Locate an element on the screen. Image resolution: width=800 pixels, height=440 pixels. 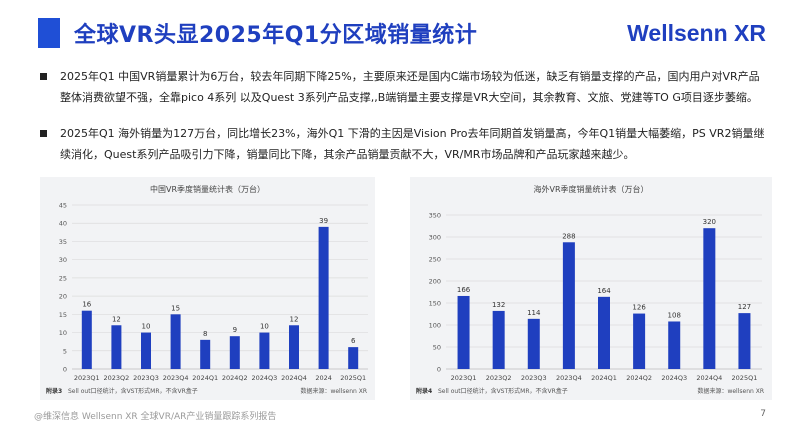
data-label: 108 is located at coordinates (674, 315).